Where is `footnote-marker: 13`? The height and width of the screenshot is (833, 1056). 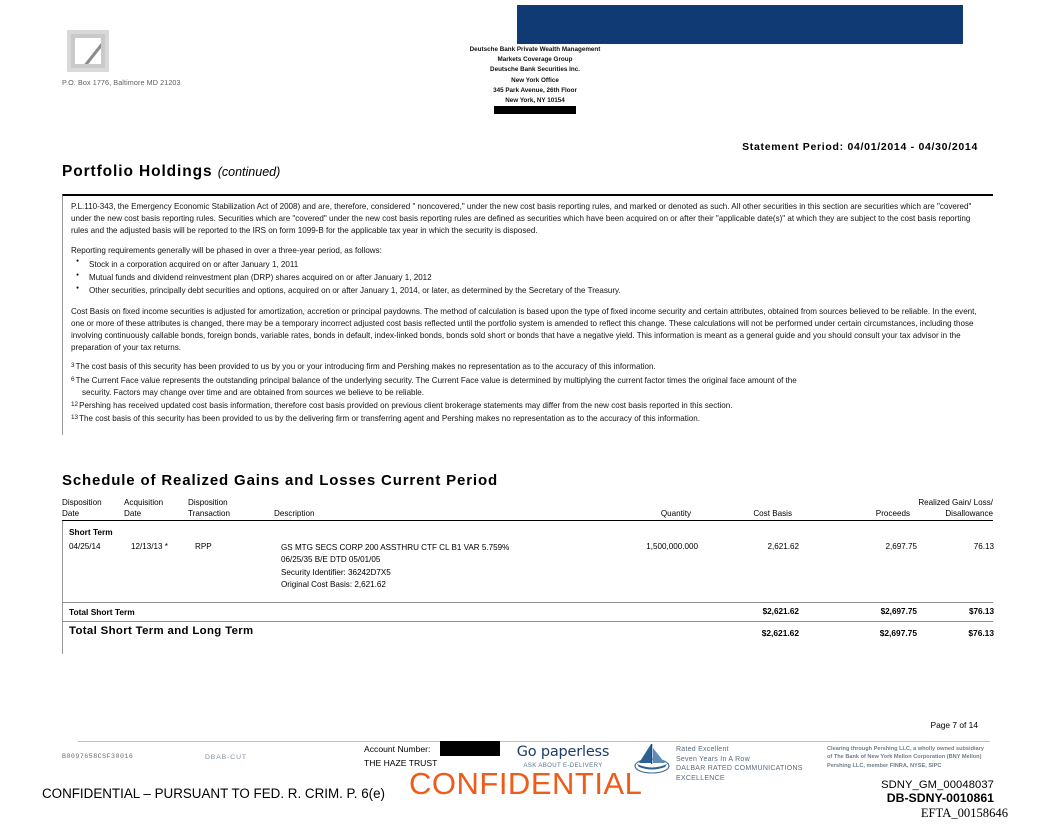
footnote-marker: 13 is located at coordinates (75, 418).